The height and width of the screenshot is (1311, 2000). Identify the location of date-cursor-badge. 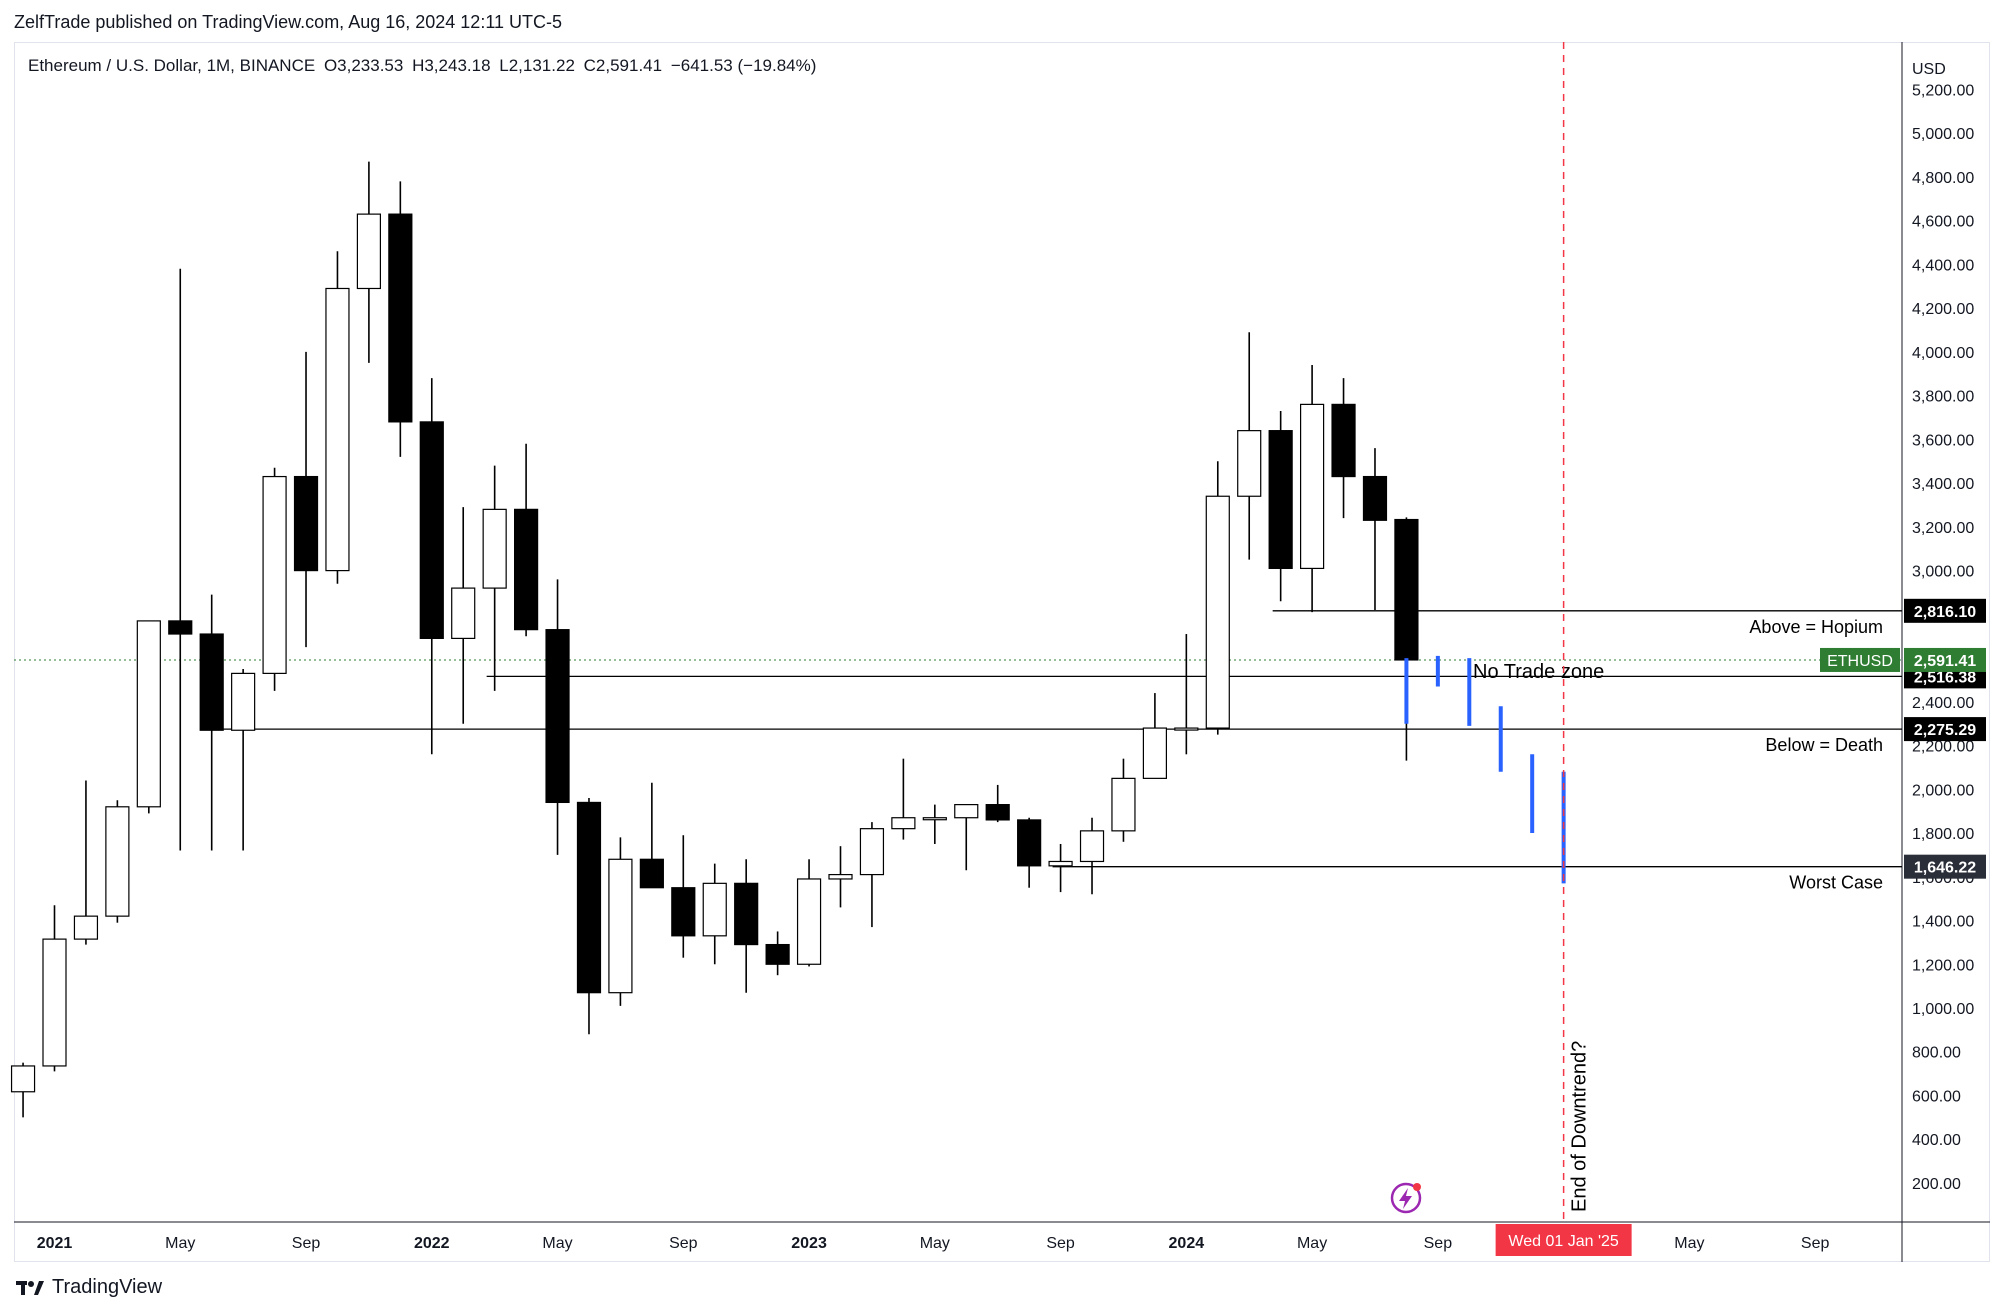
(1563, 1240).